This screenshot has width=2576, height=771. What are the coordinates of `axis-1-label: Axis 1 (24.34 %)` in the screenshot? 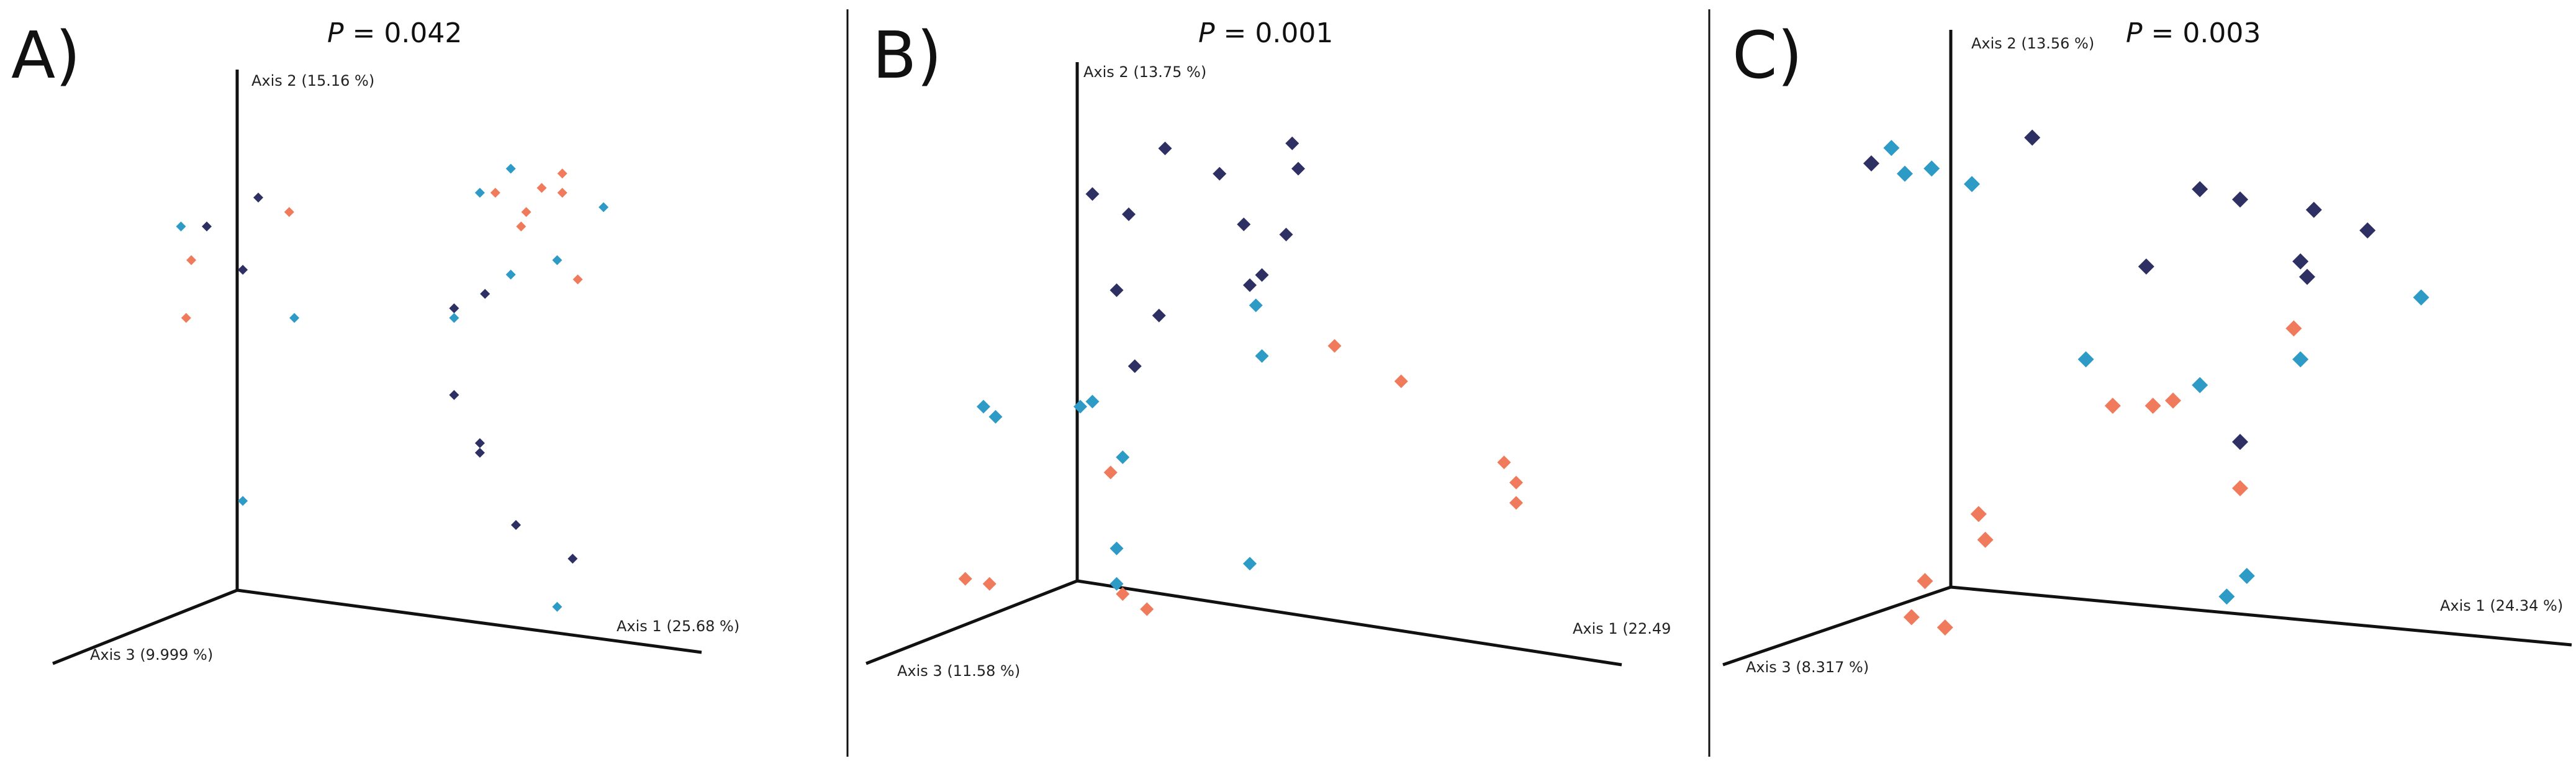 It's located at (2501, 606).